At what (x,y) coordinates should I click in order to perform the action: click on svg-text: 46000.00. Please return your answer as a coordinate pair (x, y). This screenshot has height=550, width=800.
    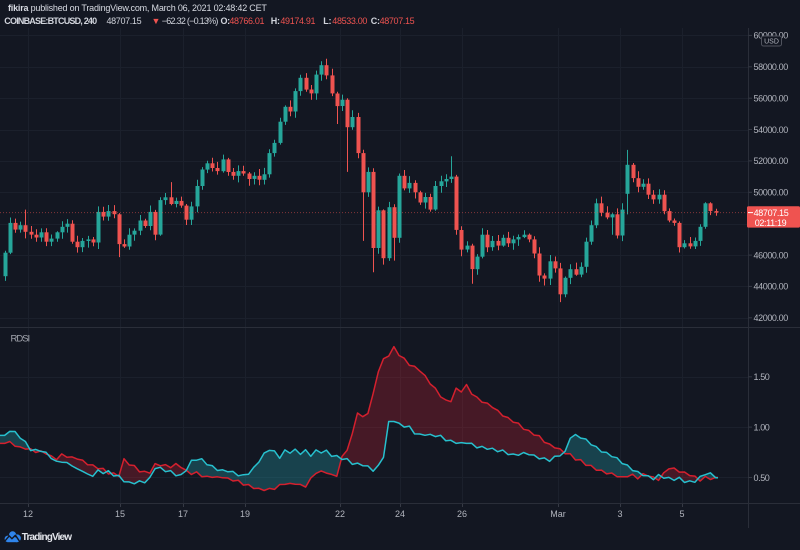
    Looking at the image, I should click on (771, 255).